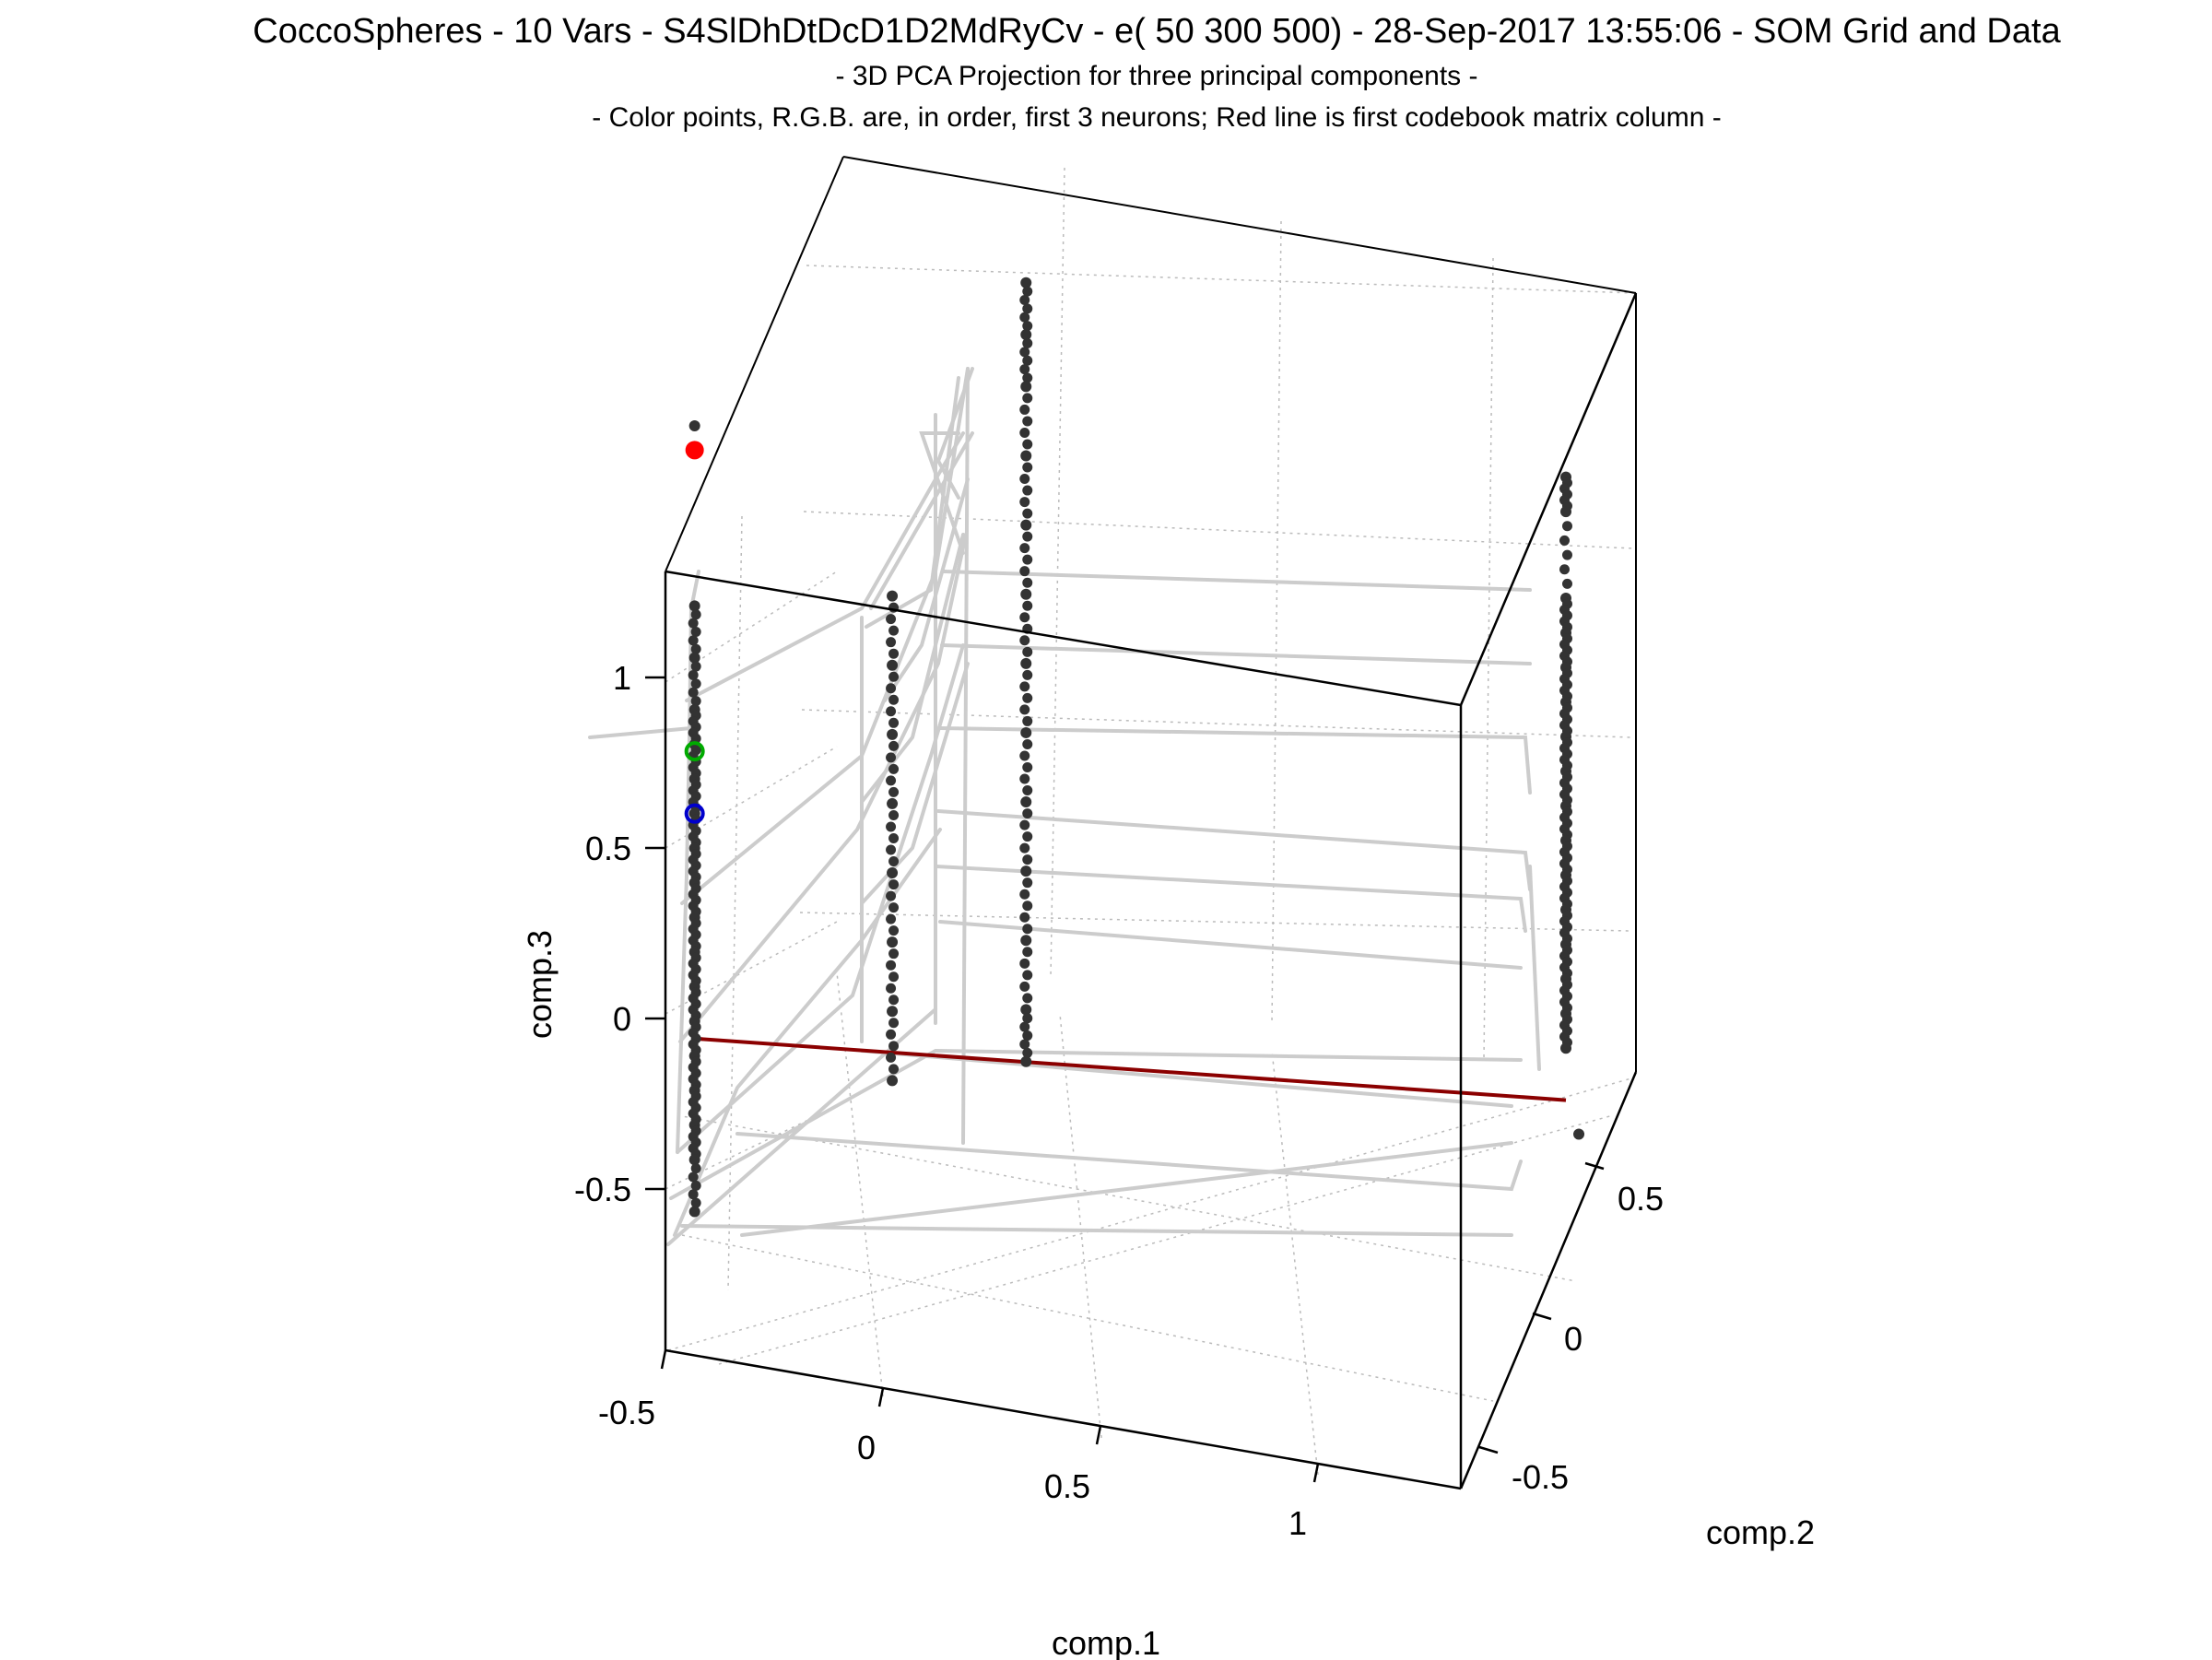 The width and height of the screenshot is (2212, 1660). I want to click on z-tick-label: -0.5, so click(602, 1189).